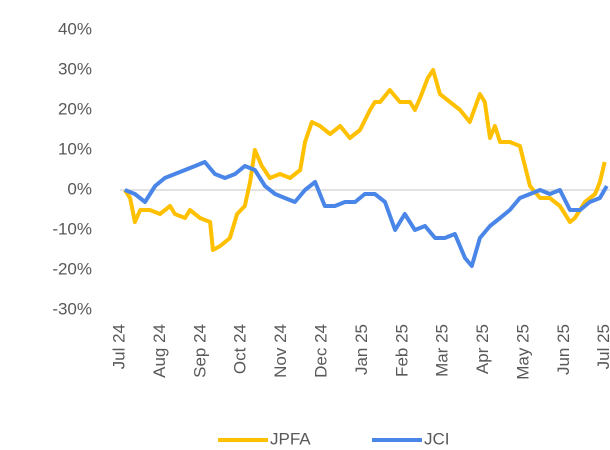 The image size is (610, 450). I want to click on x-tick-label: Aug 24, so click(159, 351).